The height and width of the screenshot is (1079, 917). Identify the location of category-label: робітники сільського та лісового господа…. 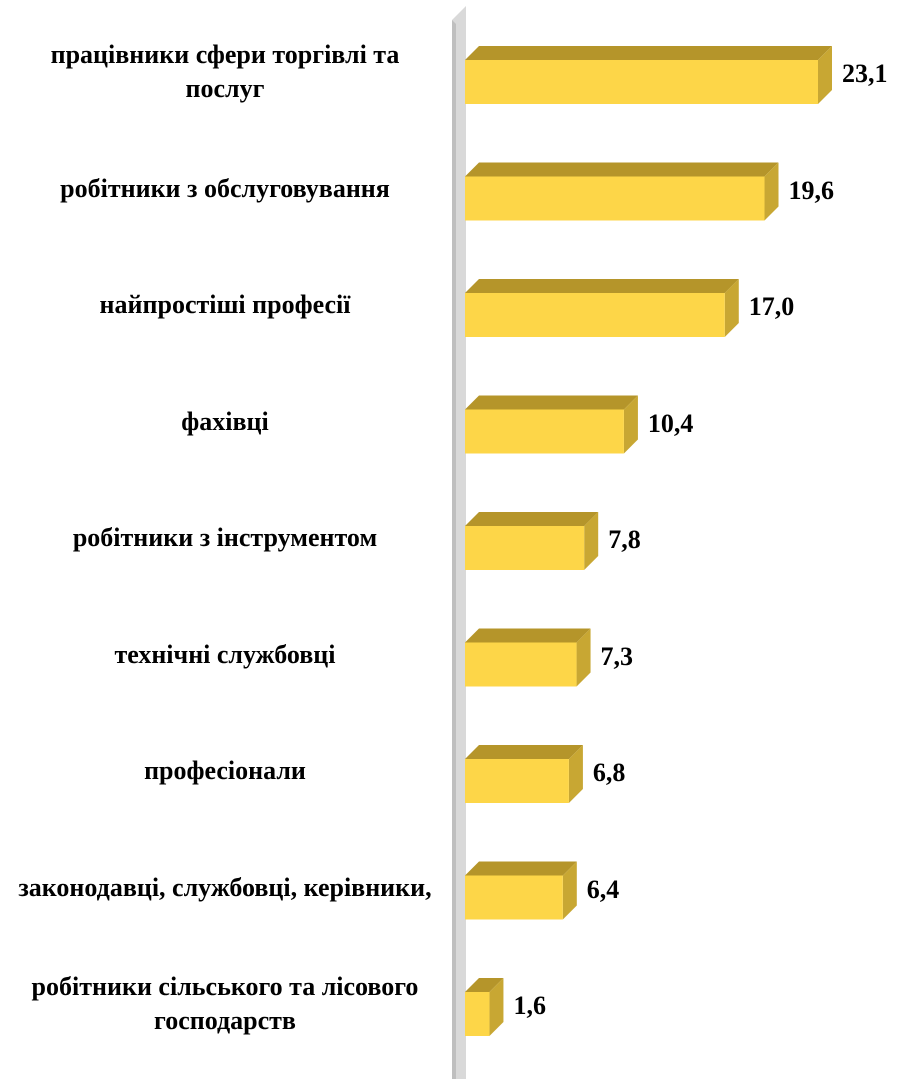
(225, 1003).